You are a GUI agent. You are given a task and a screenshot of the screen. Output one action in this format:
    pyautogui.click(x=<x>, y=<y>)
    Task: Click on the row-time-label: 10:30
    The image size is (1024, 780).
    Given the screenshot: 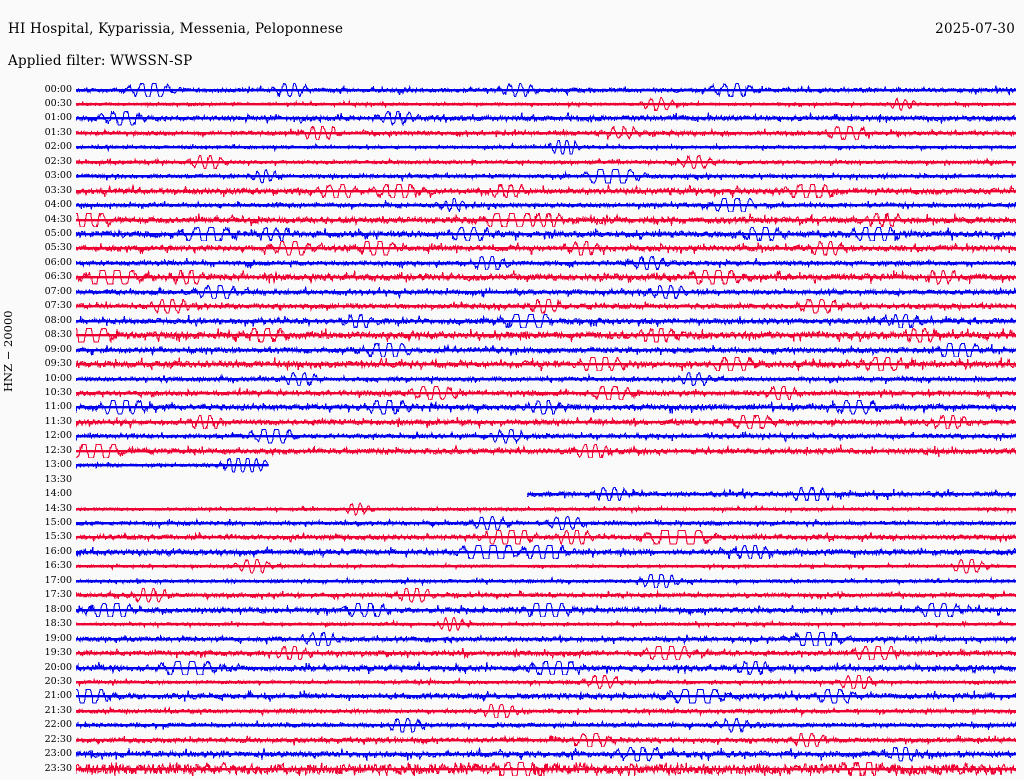 What is the action you would take?
    pyautogui.click(x=58, y=392)
    